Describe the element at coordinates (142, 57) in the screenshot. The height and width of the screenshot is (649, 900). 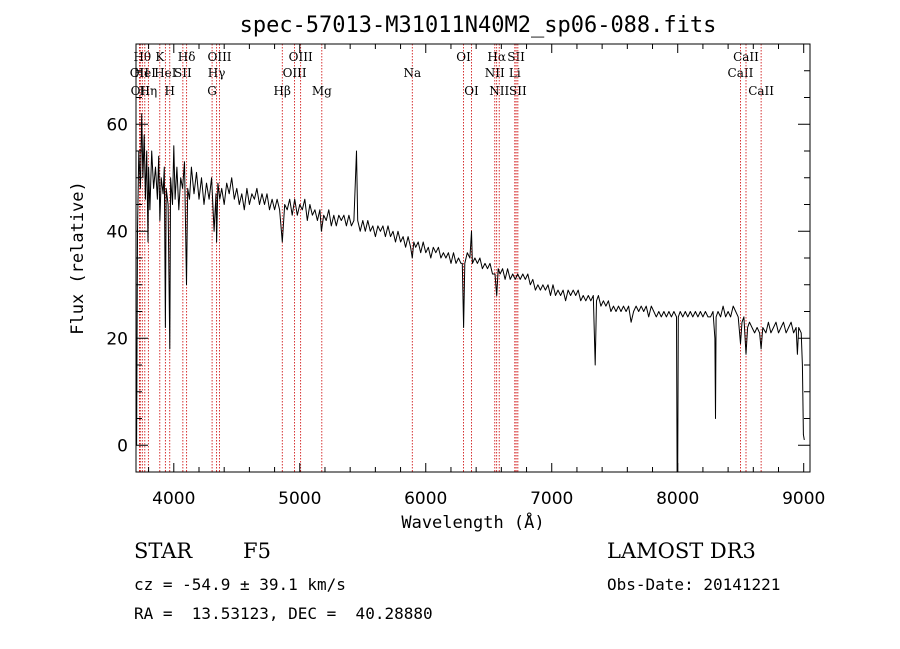
I see `spectral-line-label: Hθ` at that location.